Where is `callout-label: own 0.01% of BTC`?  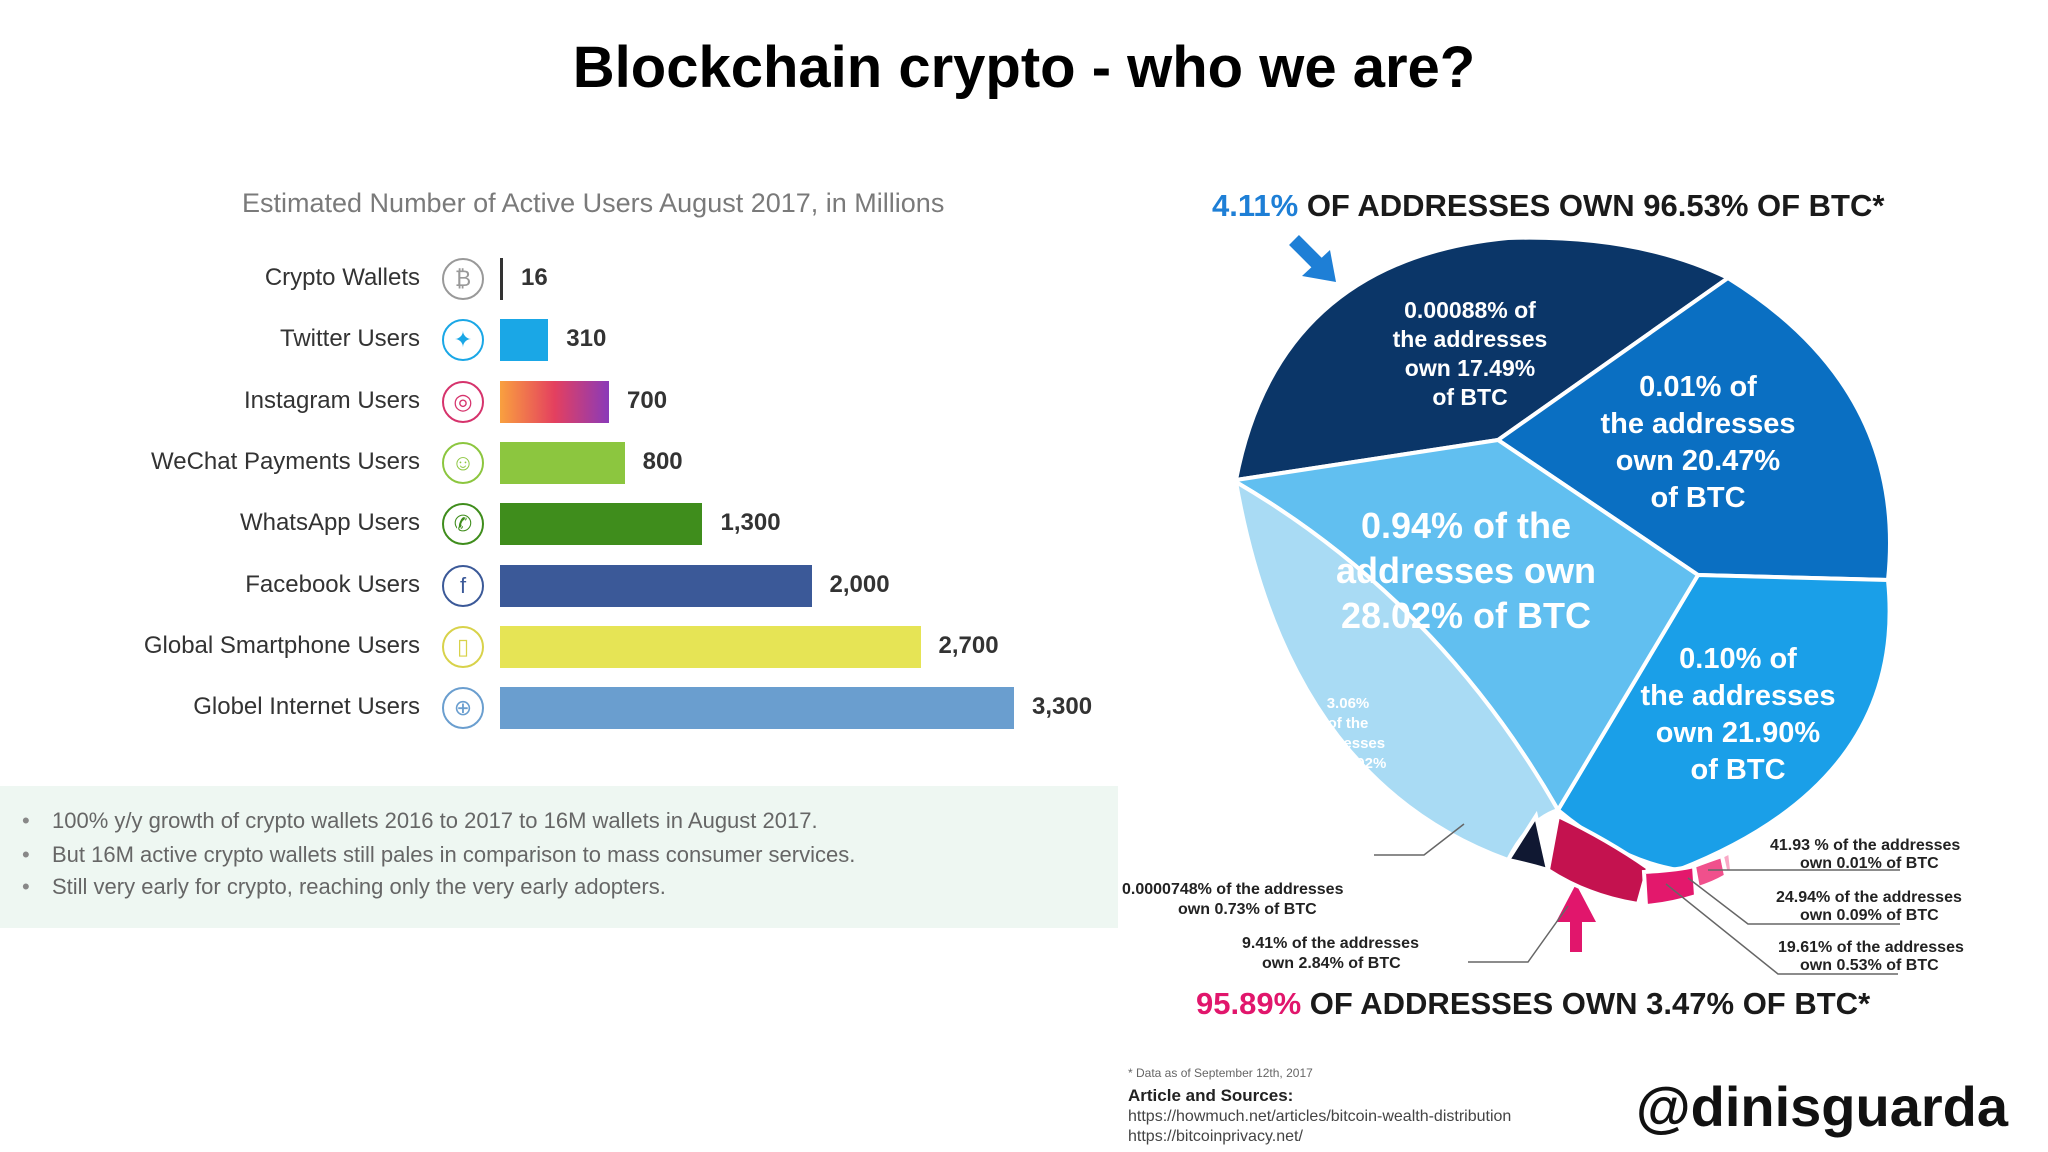
callout-label: own 0.01% of BTC is located at coordinates (1869, 863).